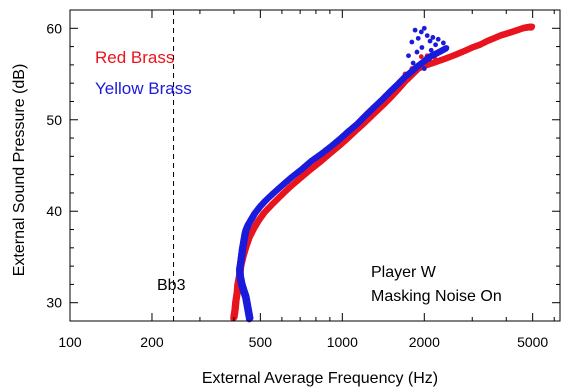 Image resolution: width=571 pixels, height=390 pixels. What do you see at coordinates (532, 342) in the screenshot?
I see `x-tick-label: 5000` at bounding box center [532, 342].